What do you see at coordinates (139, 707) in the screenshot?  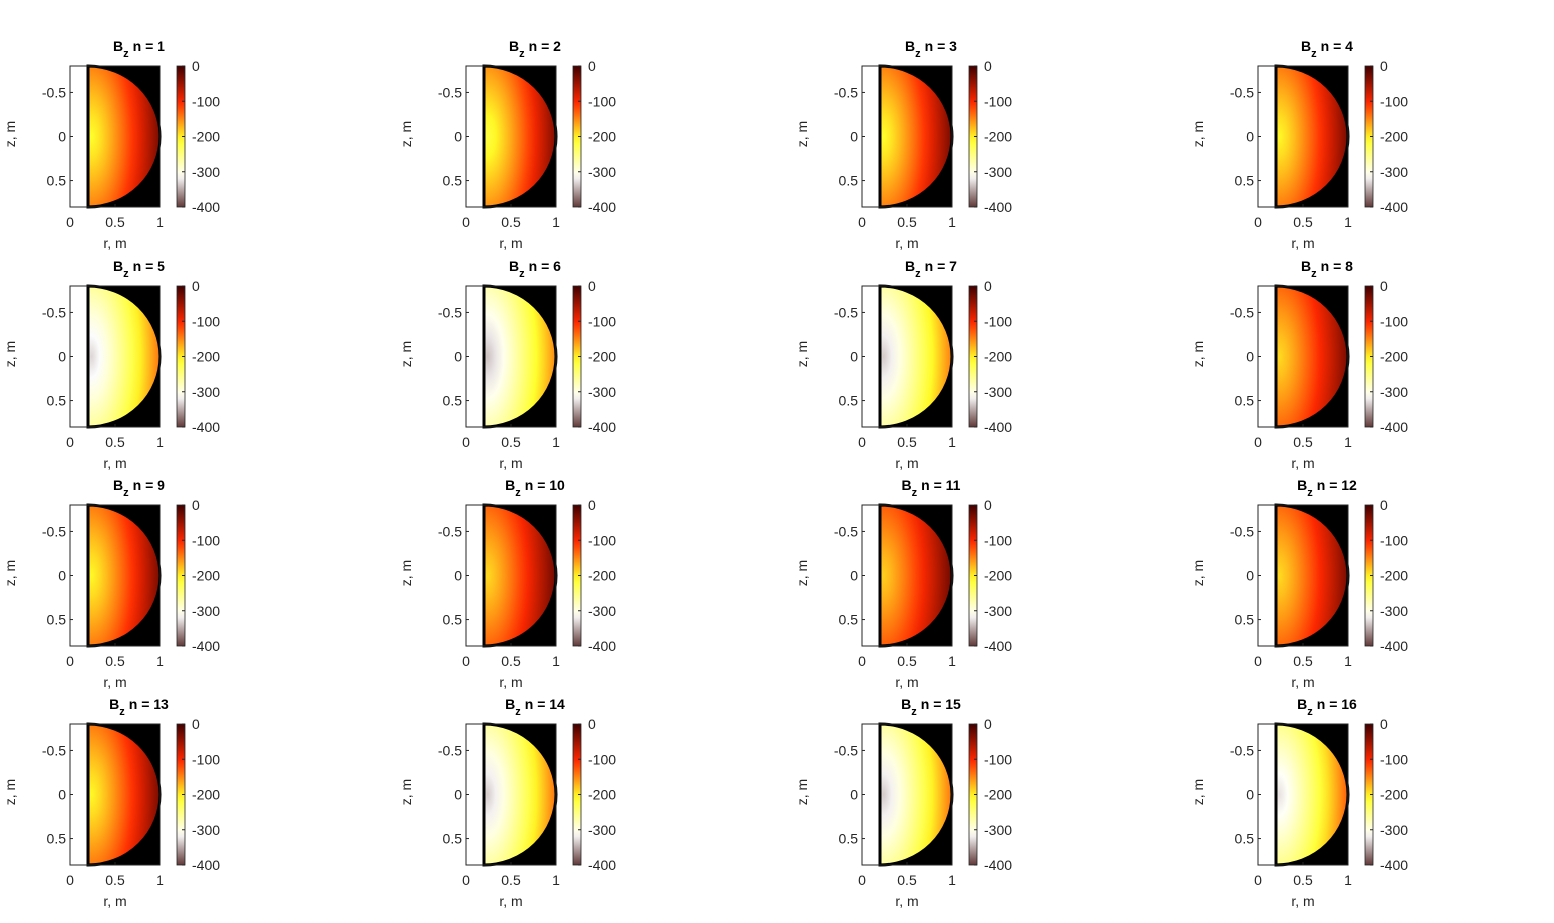 I see `subplot-title: Bz n = 13` at bounding box center [139, 707].